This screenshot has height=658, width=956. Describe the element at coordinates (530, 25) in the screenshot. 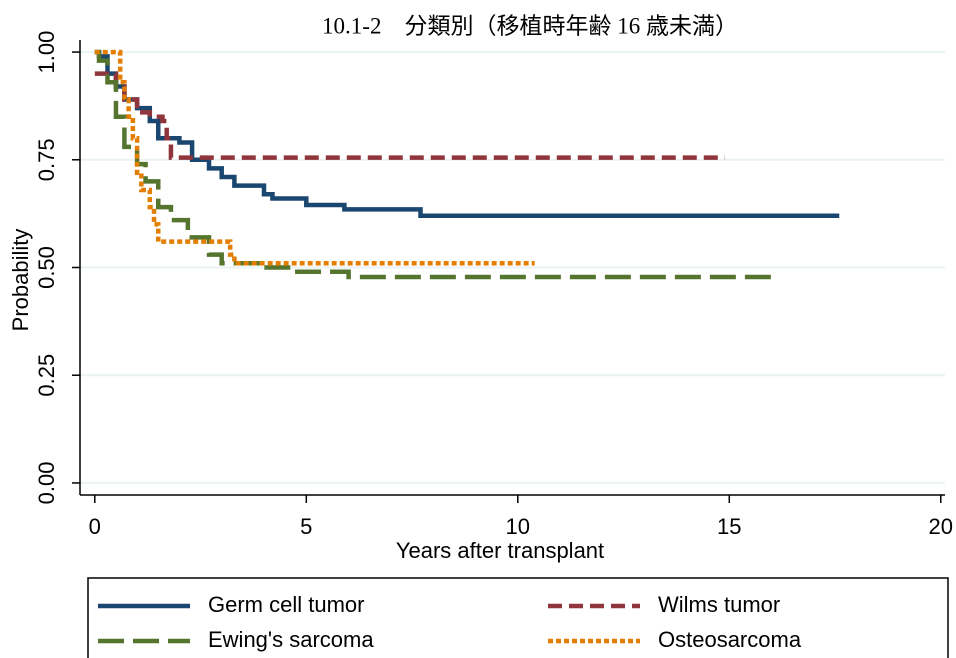

I see `chart-title: 10.1-2 分類別（移植時年齢 16 歳未満）` at that location.